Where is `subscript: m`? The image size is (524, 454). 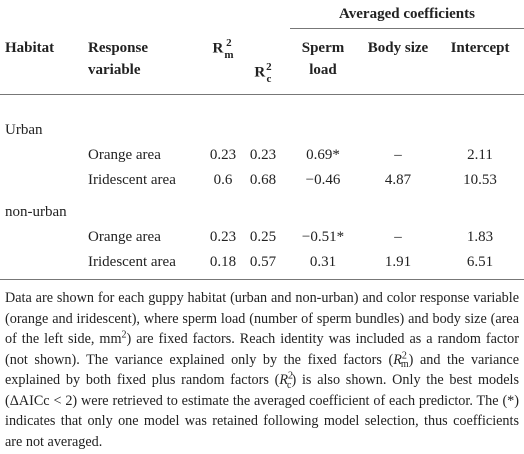
subscript: m is located at coordinates (229, 55).